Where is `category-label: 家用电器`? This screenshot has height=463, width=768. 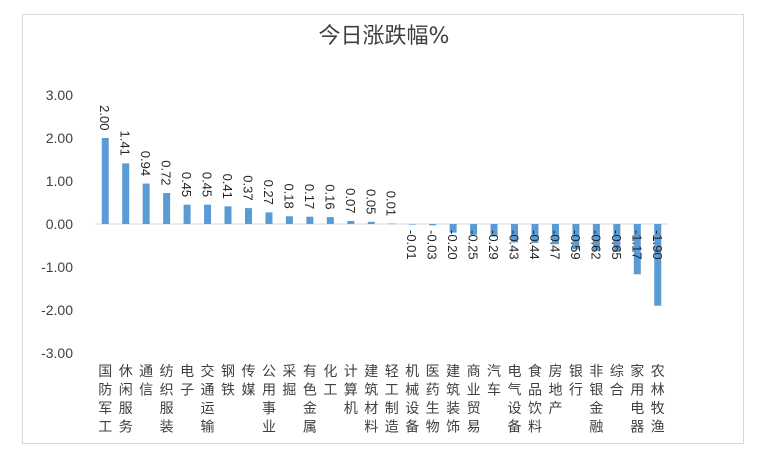 category-label: 家用电器 is located at coordinates (637, 399).